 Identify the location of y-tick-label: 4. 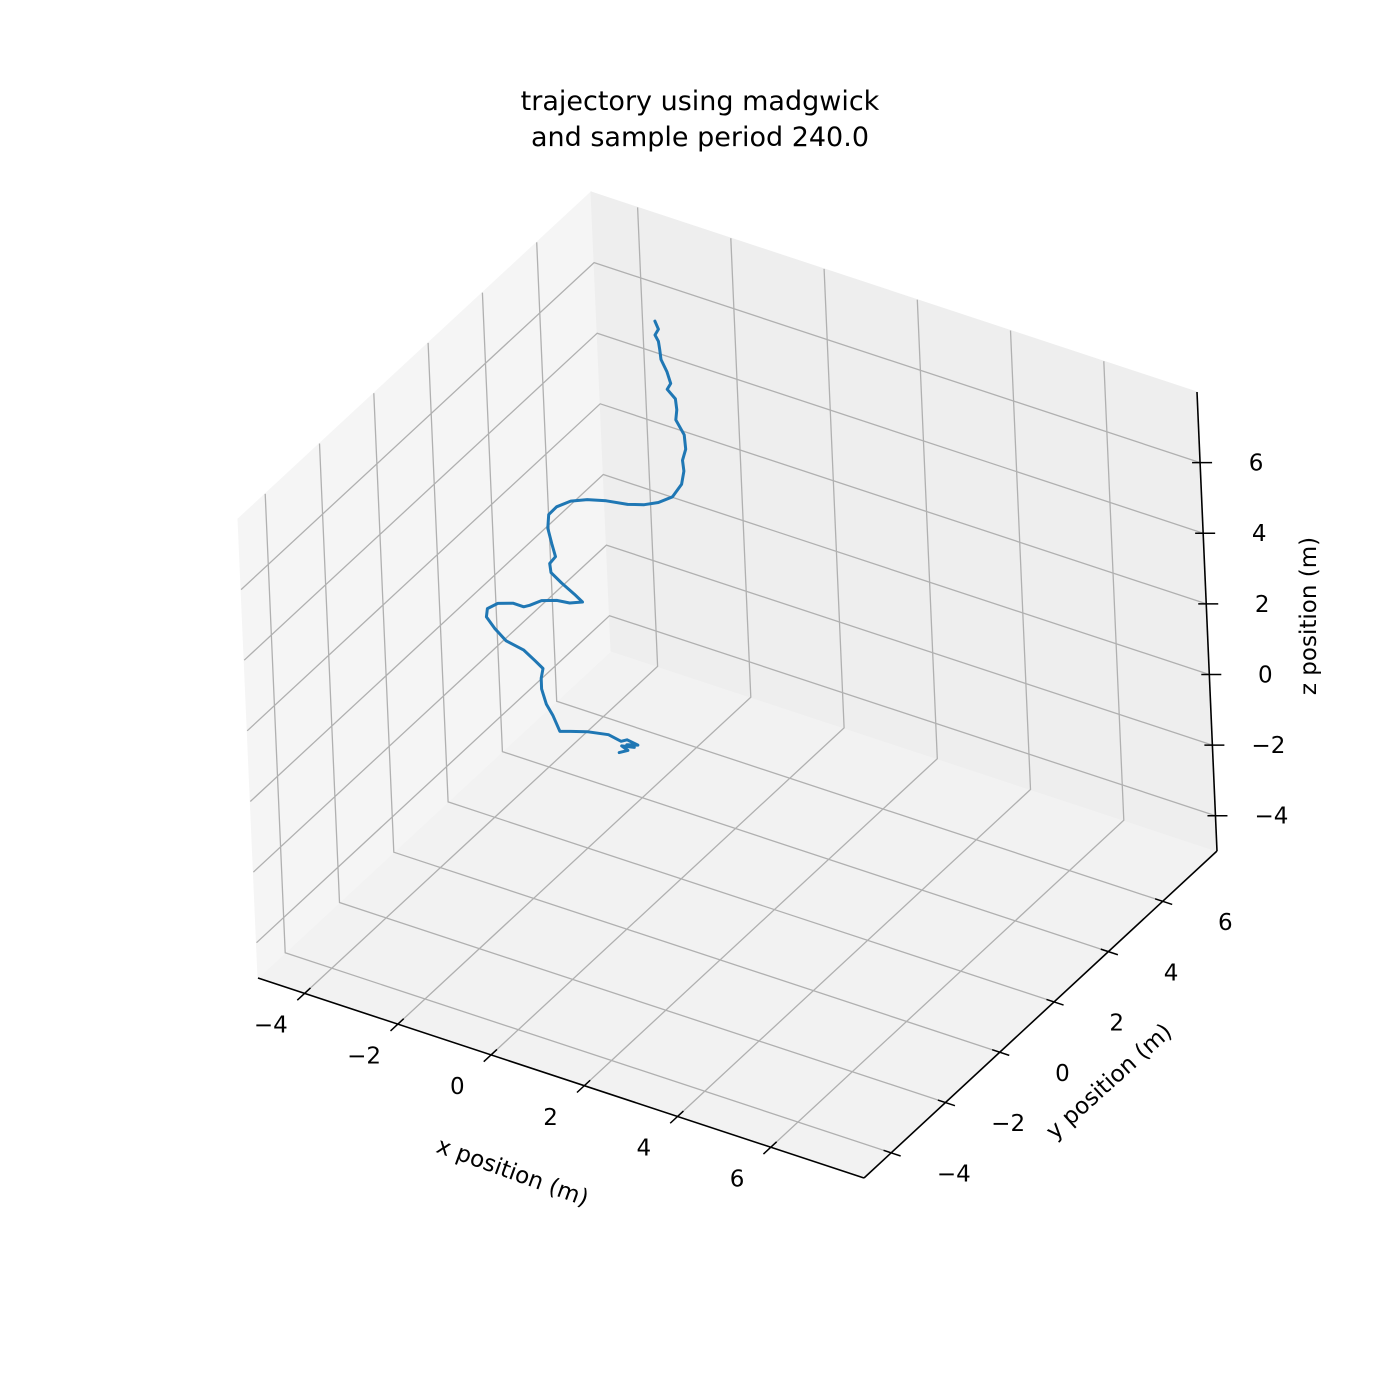
(1171, 973).